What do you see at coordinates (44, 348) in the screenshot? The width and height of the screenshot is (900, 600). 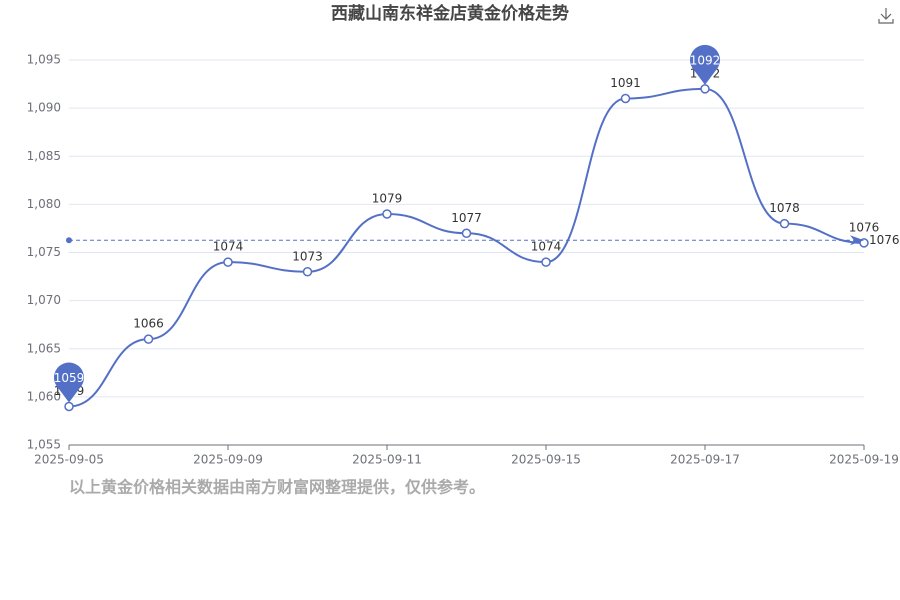 I see `y-tick-label: 1,065` at bounding box center [44, 348].